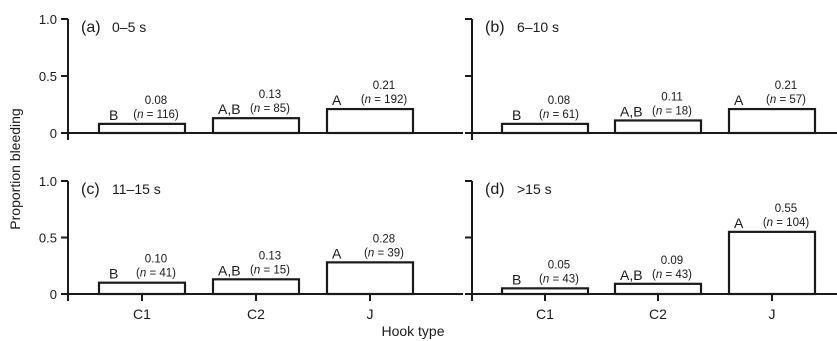 Image resolution: width=837 pixels, height=341 pixels. I want to click on bar-value-label: 0.05, so click(559, 265).